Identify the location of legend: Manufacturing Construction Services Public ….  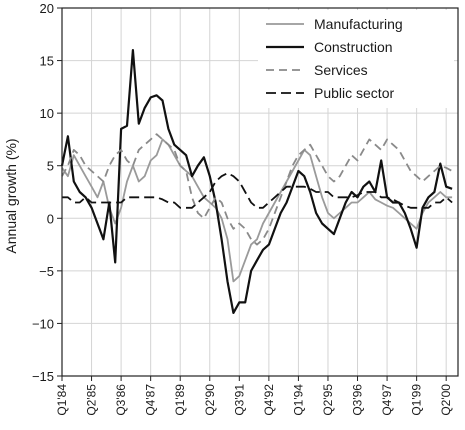
(356, 59).